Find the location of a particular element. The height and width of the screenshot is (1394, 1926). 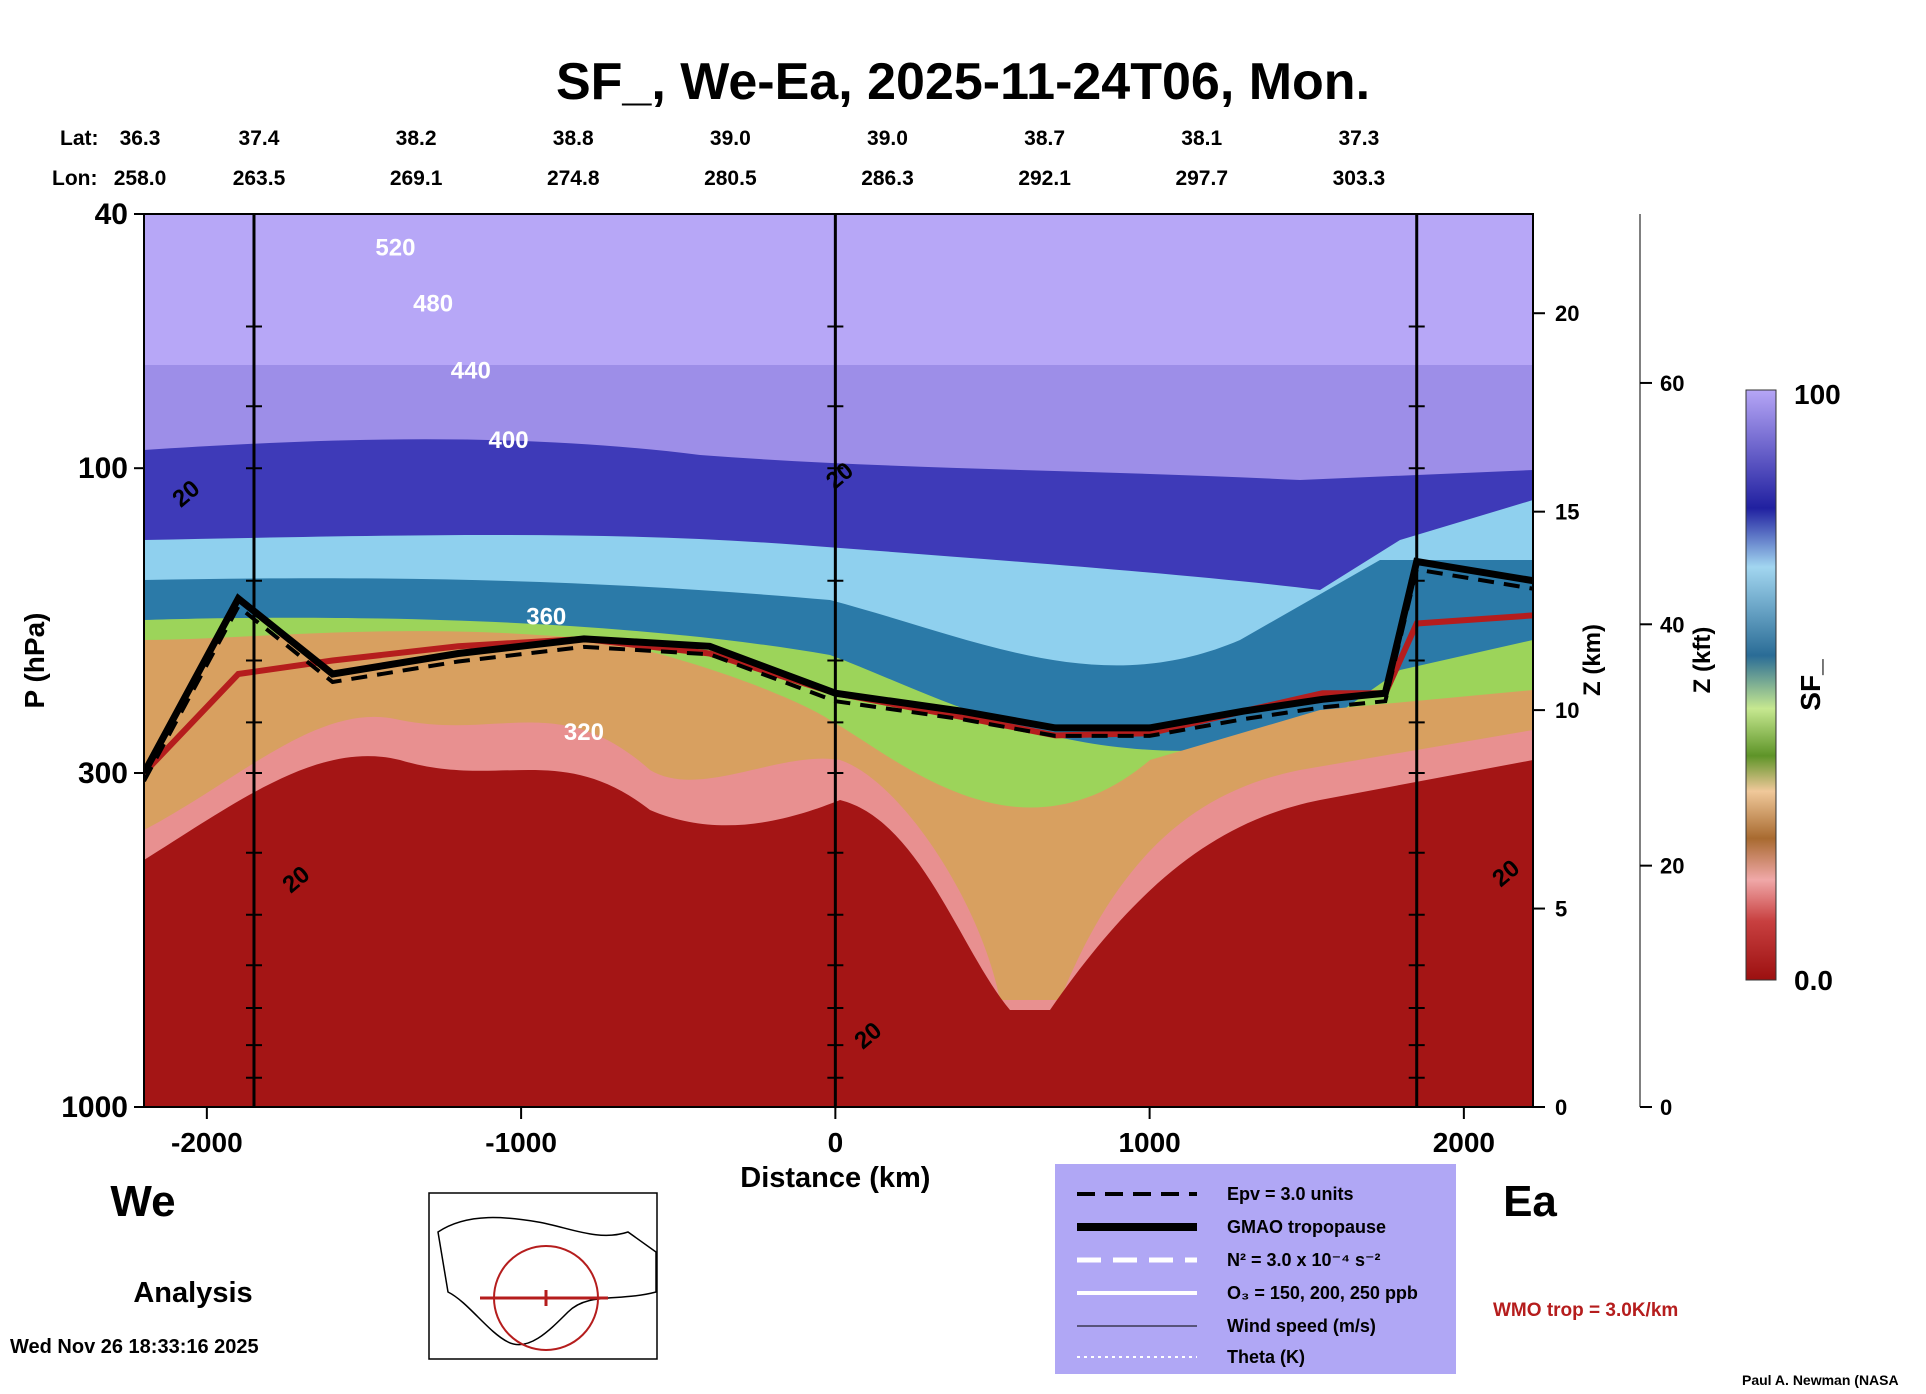

longitude-label: 274.8 is located at coordinates (573, 178).